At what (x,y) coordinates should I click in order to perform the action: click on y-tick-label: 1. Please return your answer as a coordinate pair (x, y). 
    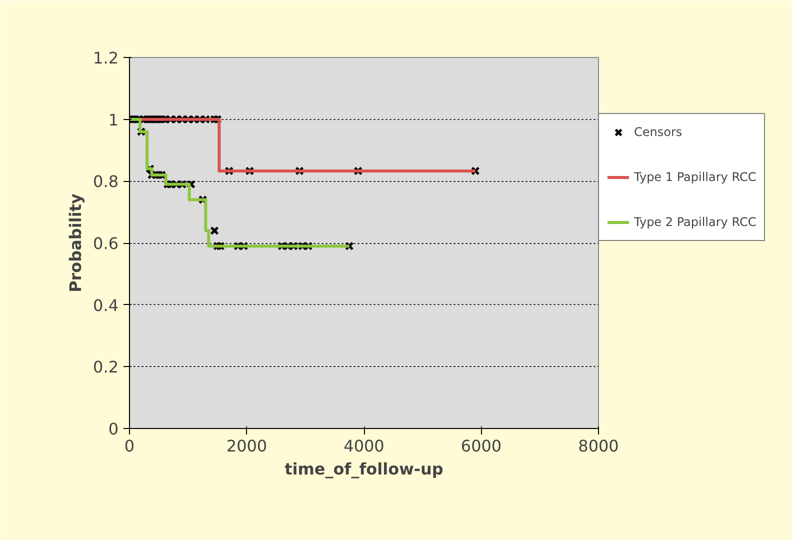
    Looking at the image, I should click on (113, 120).